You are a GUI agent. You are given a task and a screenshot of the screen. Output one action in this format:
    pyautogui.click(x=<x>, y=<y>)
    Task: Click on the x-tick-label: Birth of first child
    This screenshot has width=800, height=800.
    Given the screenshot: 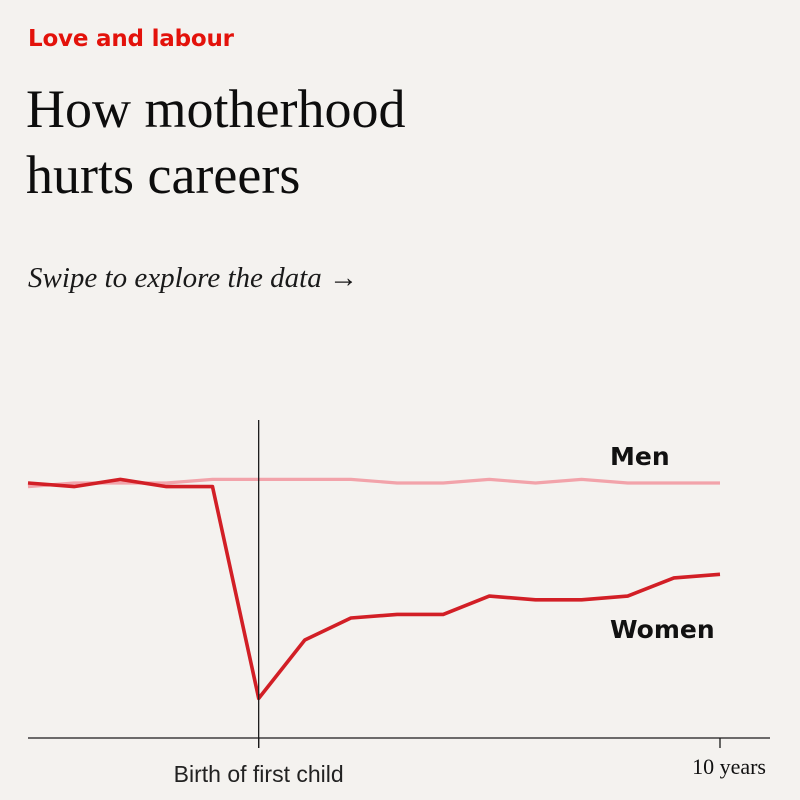 What is the action you would take?
    pyautogui.click(x=259, y=774)
    